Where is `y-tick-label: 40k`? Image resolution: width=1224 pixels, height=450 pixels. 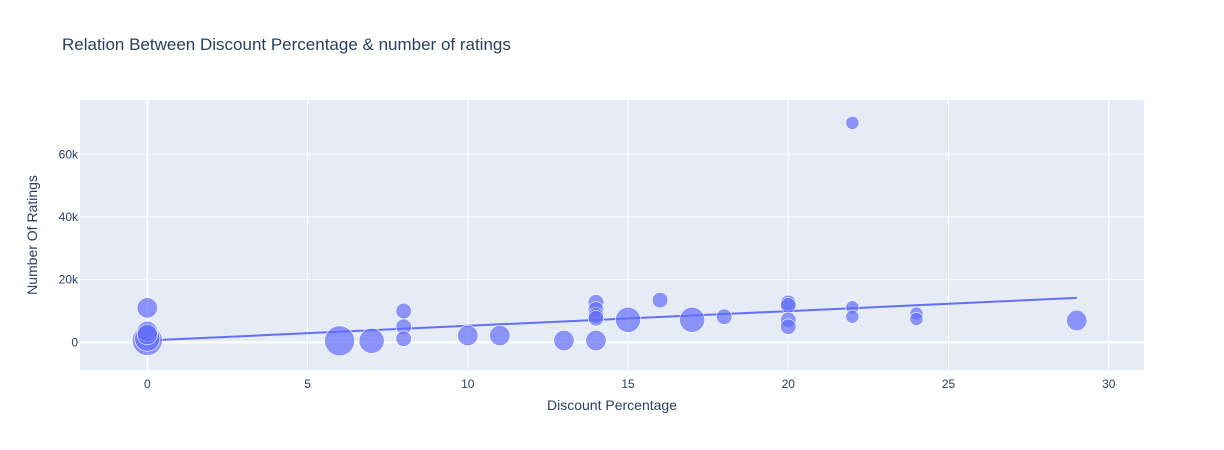 y-tick-label: 40k is located at coordinates (69, 217).